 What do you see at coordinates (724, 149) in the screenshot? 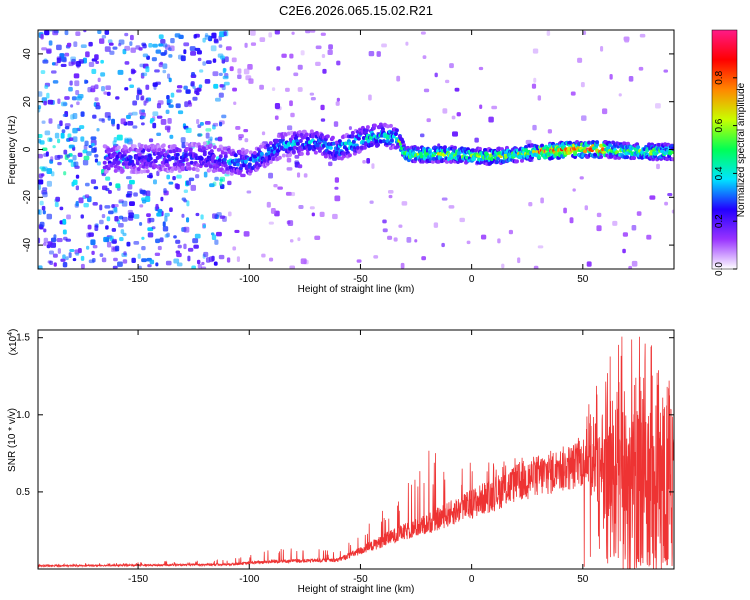
I see `colorbar-swatch` at bounding box center [724, 149].